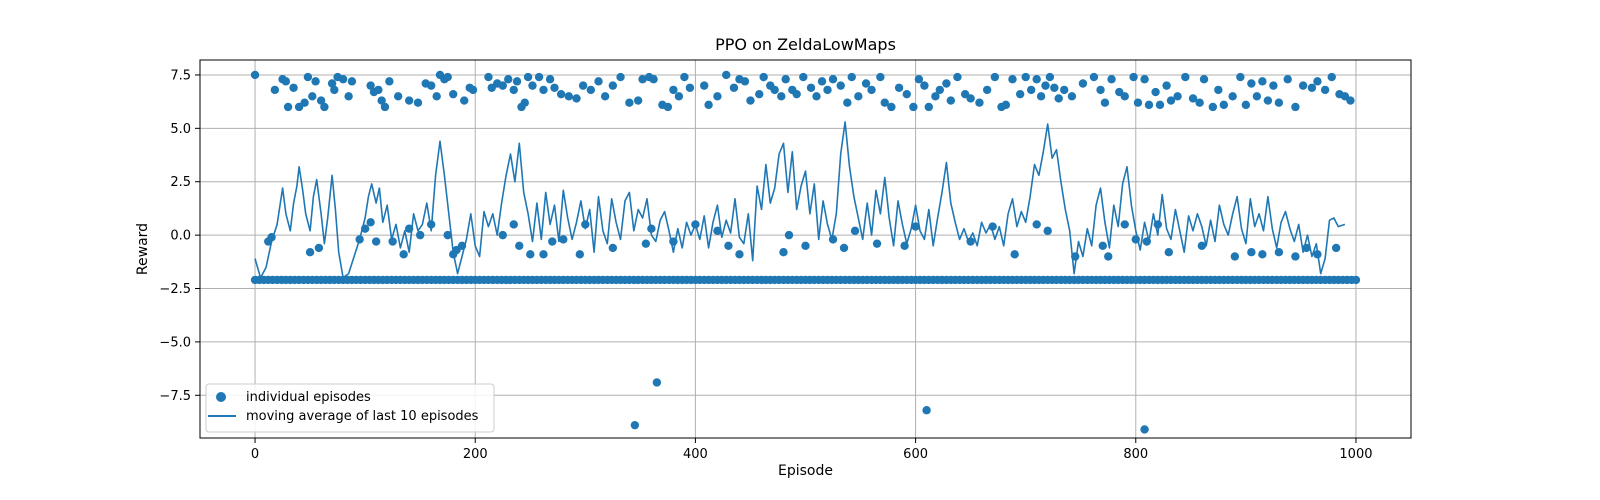 The height and width of the screenshot is (500, 1600). Describe the element at coordinates (308, 397) in the screenshot. I see `legend-label-scatter: individual episodes` at that location.